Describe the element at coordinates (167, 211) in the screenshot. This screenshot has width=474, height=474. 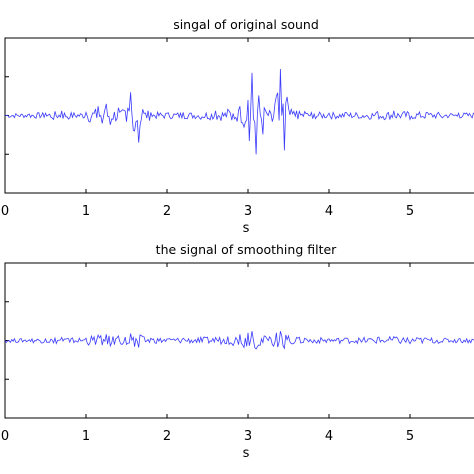
I see `top-chart-xtick-label-2: 2` at that location.